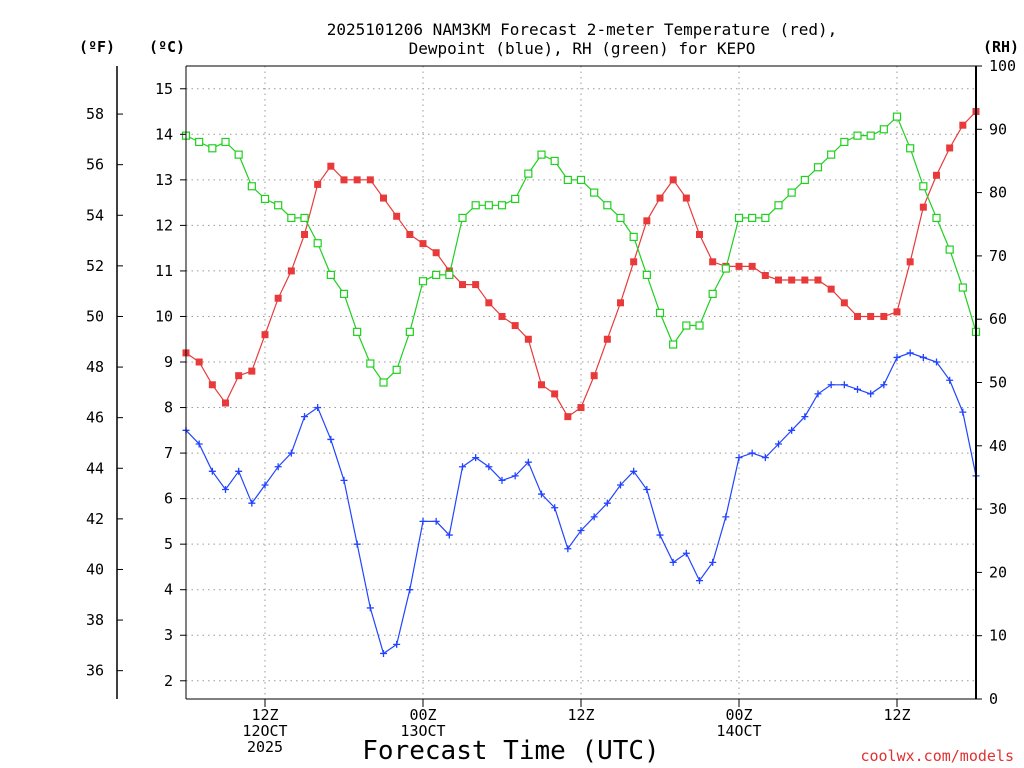 The width and height of the screenshot is (1024, 768). Describe the element at coordinates (164, 180) in the screenshot. I see `celsius-tick-label-13: 13` at that location.